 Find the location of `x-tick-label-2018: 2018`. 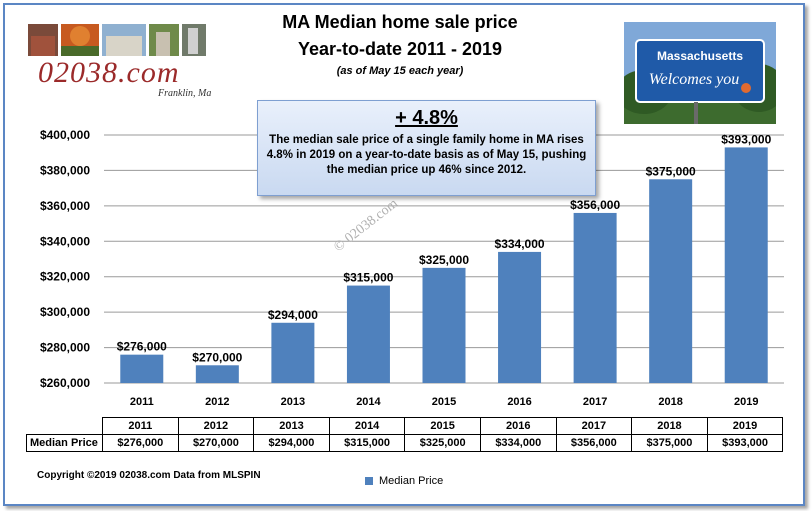

x-tick-label-2018: 2018 is located at coordinates (670, 402).